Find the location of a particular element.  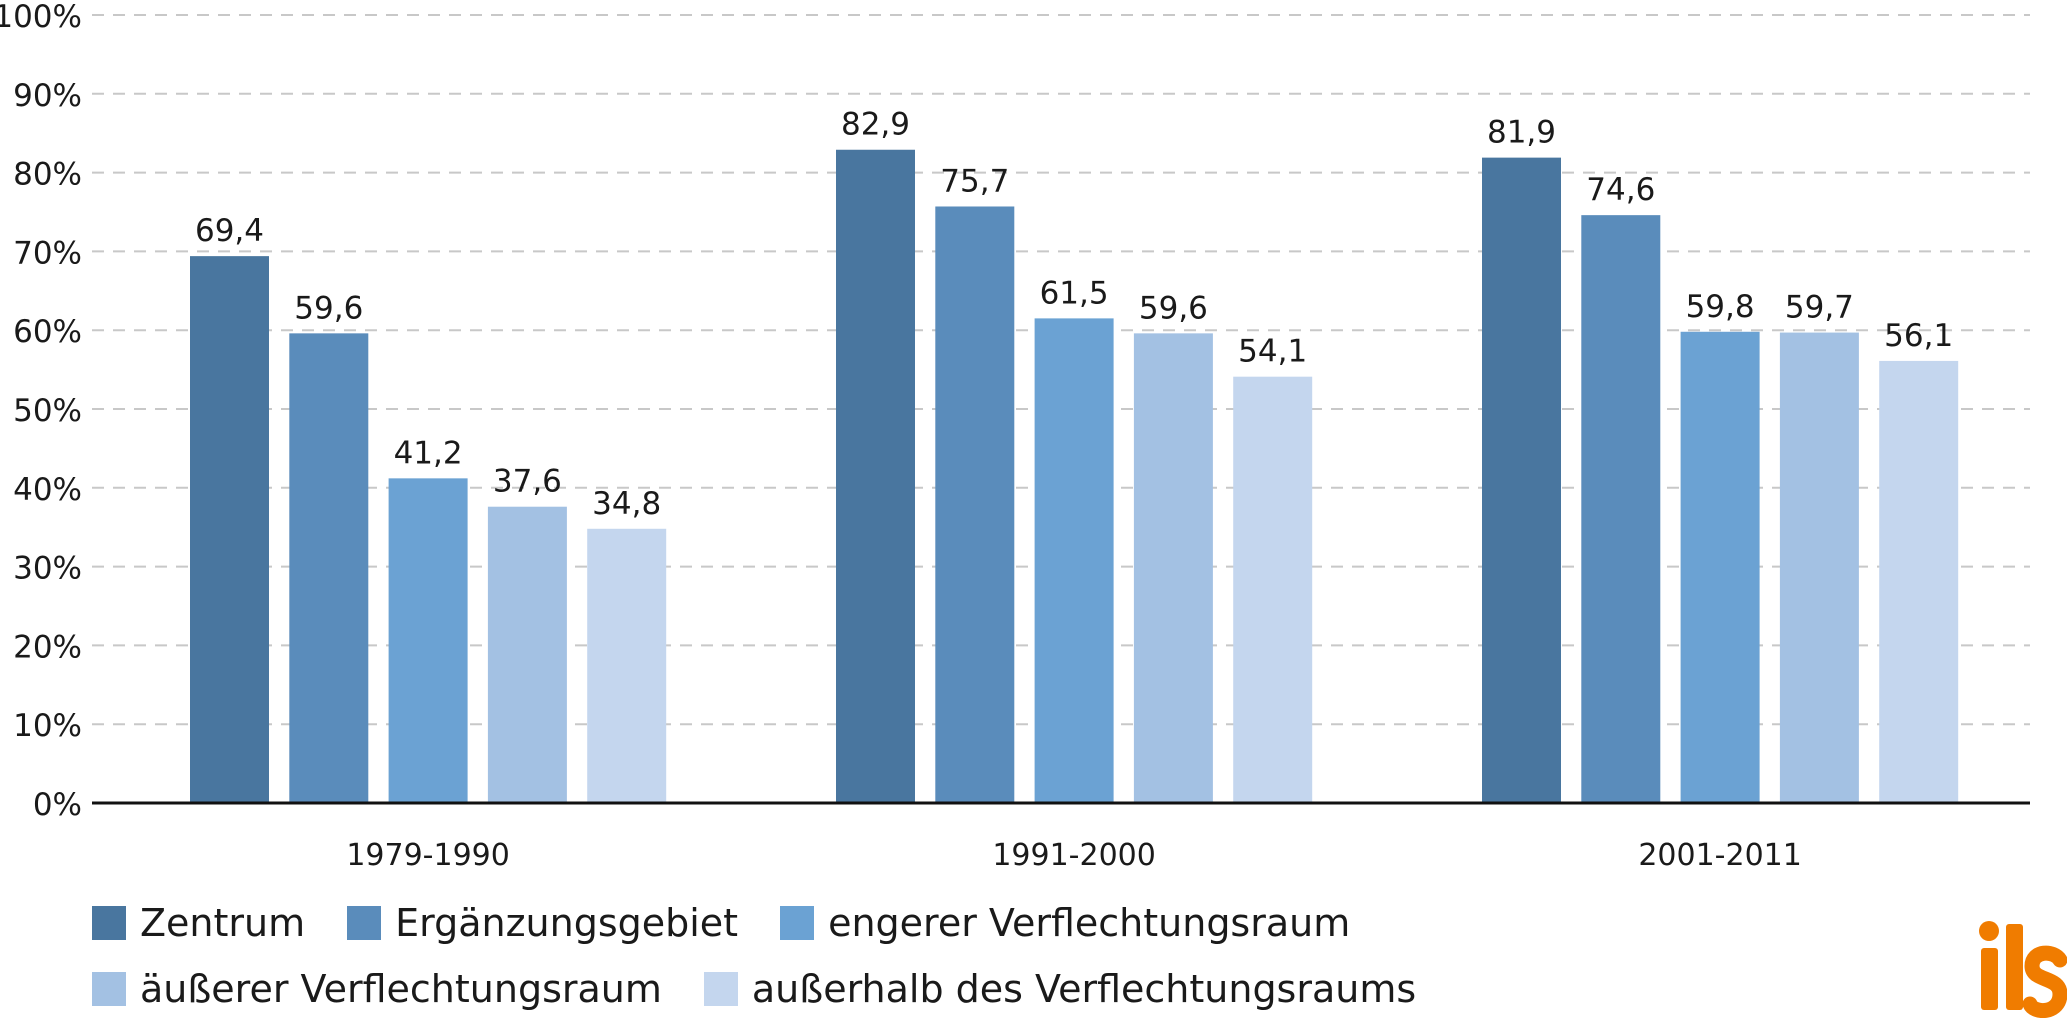

y-tick-label: 70% is located at coordinates (47, 253).